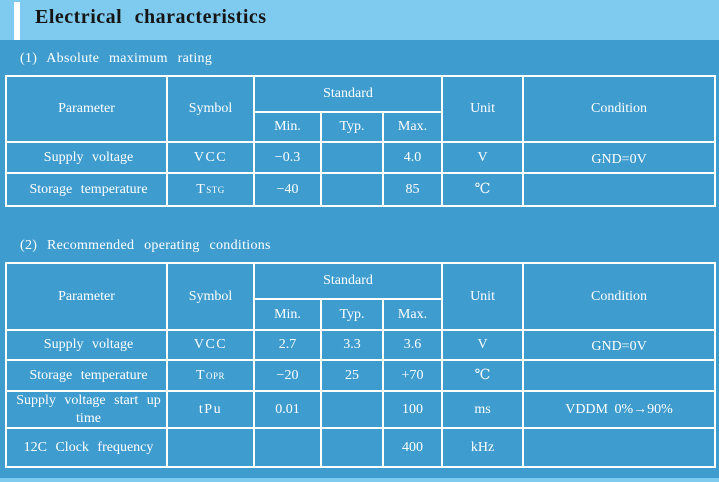  What do you see at coordinates (483, 447) in the screenshot?
I see `cell-unit: kHz` at bounding box center [483, 447].